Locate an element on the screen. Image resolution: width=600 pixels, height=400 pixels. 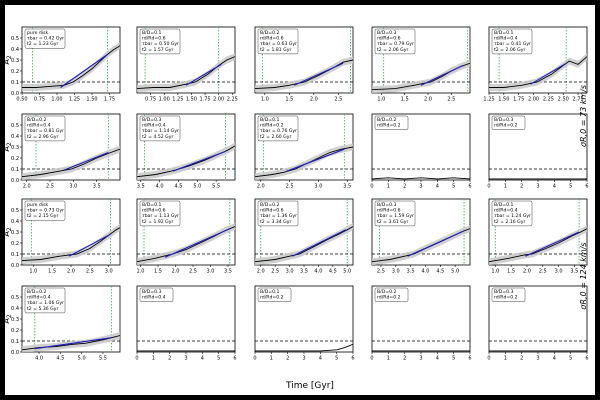
x-tick-label: 0 is located at coordinates (371, 187).